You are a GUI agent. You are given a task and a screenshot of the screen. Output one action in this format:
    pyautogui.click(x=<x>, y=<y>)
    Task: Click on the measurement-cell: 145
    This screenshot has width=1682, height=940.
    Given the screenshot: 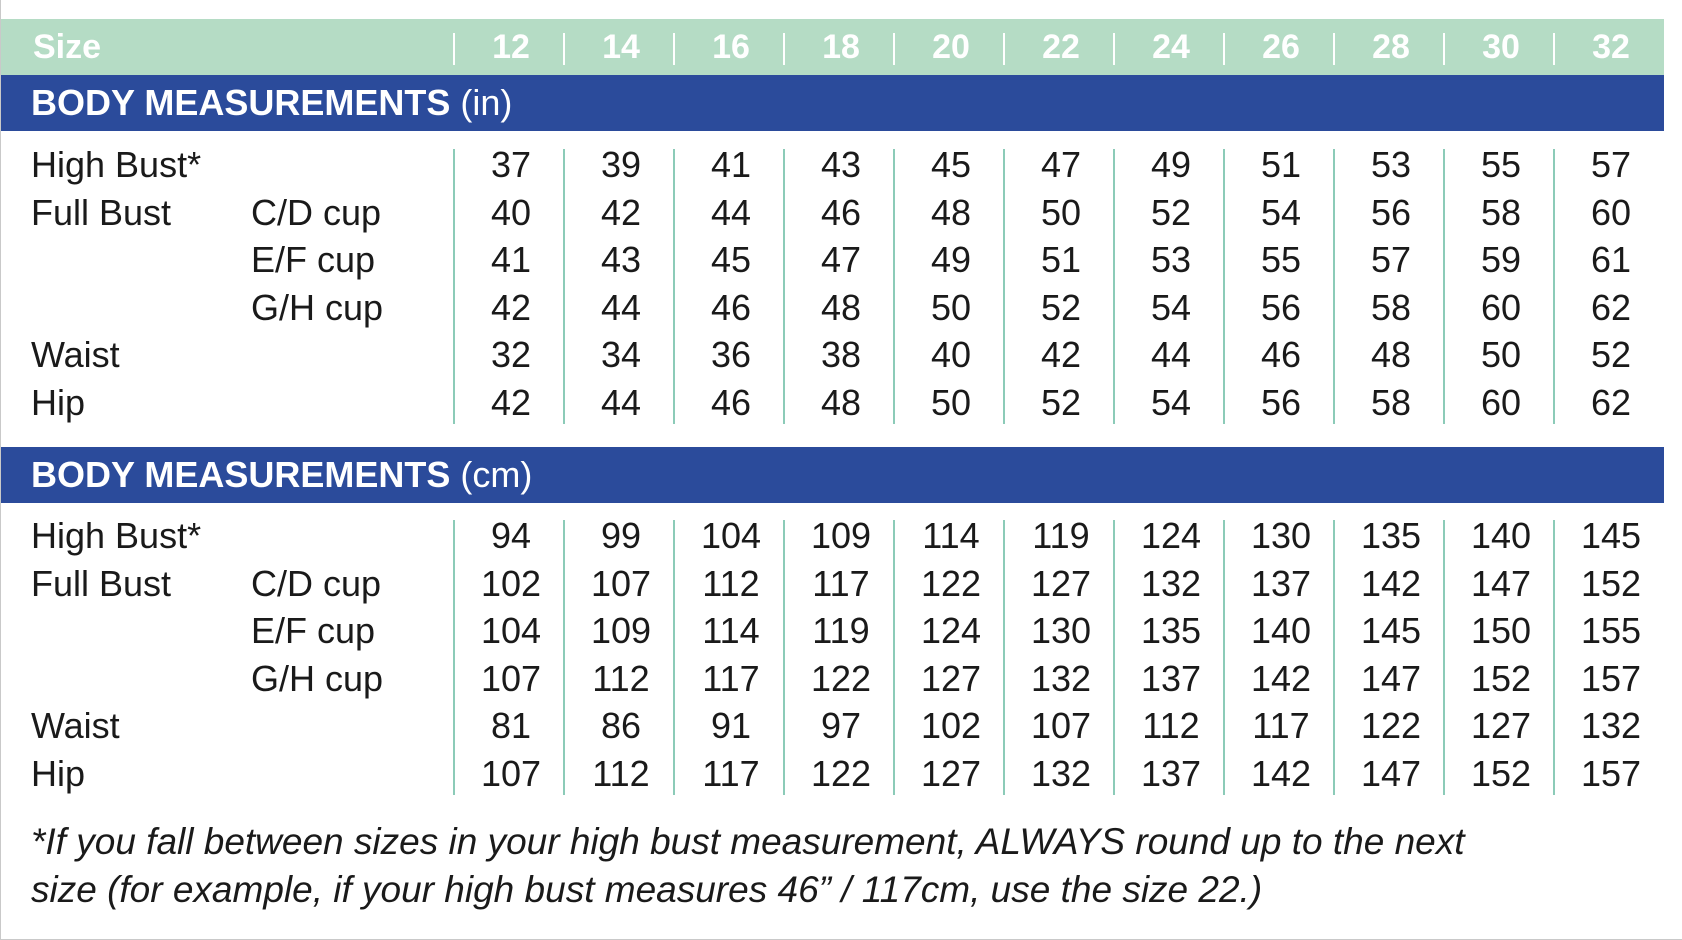 What is the action you would take?
    pyautogui.click(x=1391, y=630)
    